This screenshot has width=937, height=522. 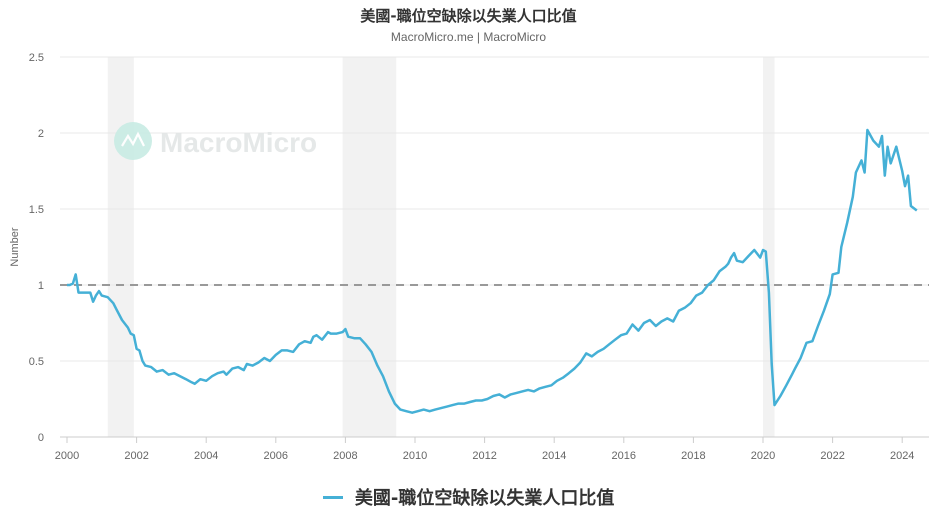 What do you see at coordinates (238, 142) in the screenshot?
I see `watermark-text: MacroMicro` at bounding box center [238, 142].